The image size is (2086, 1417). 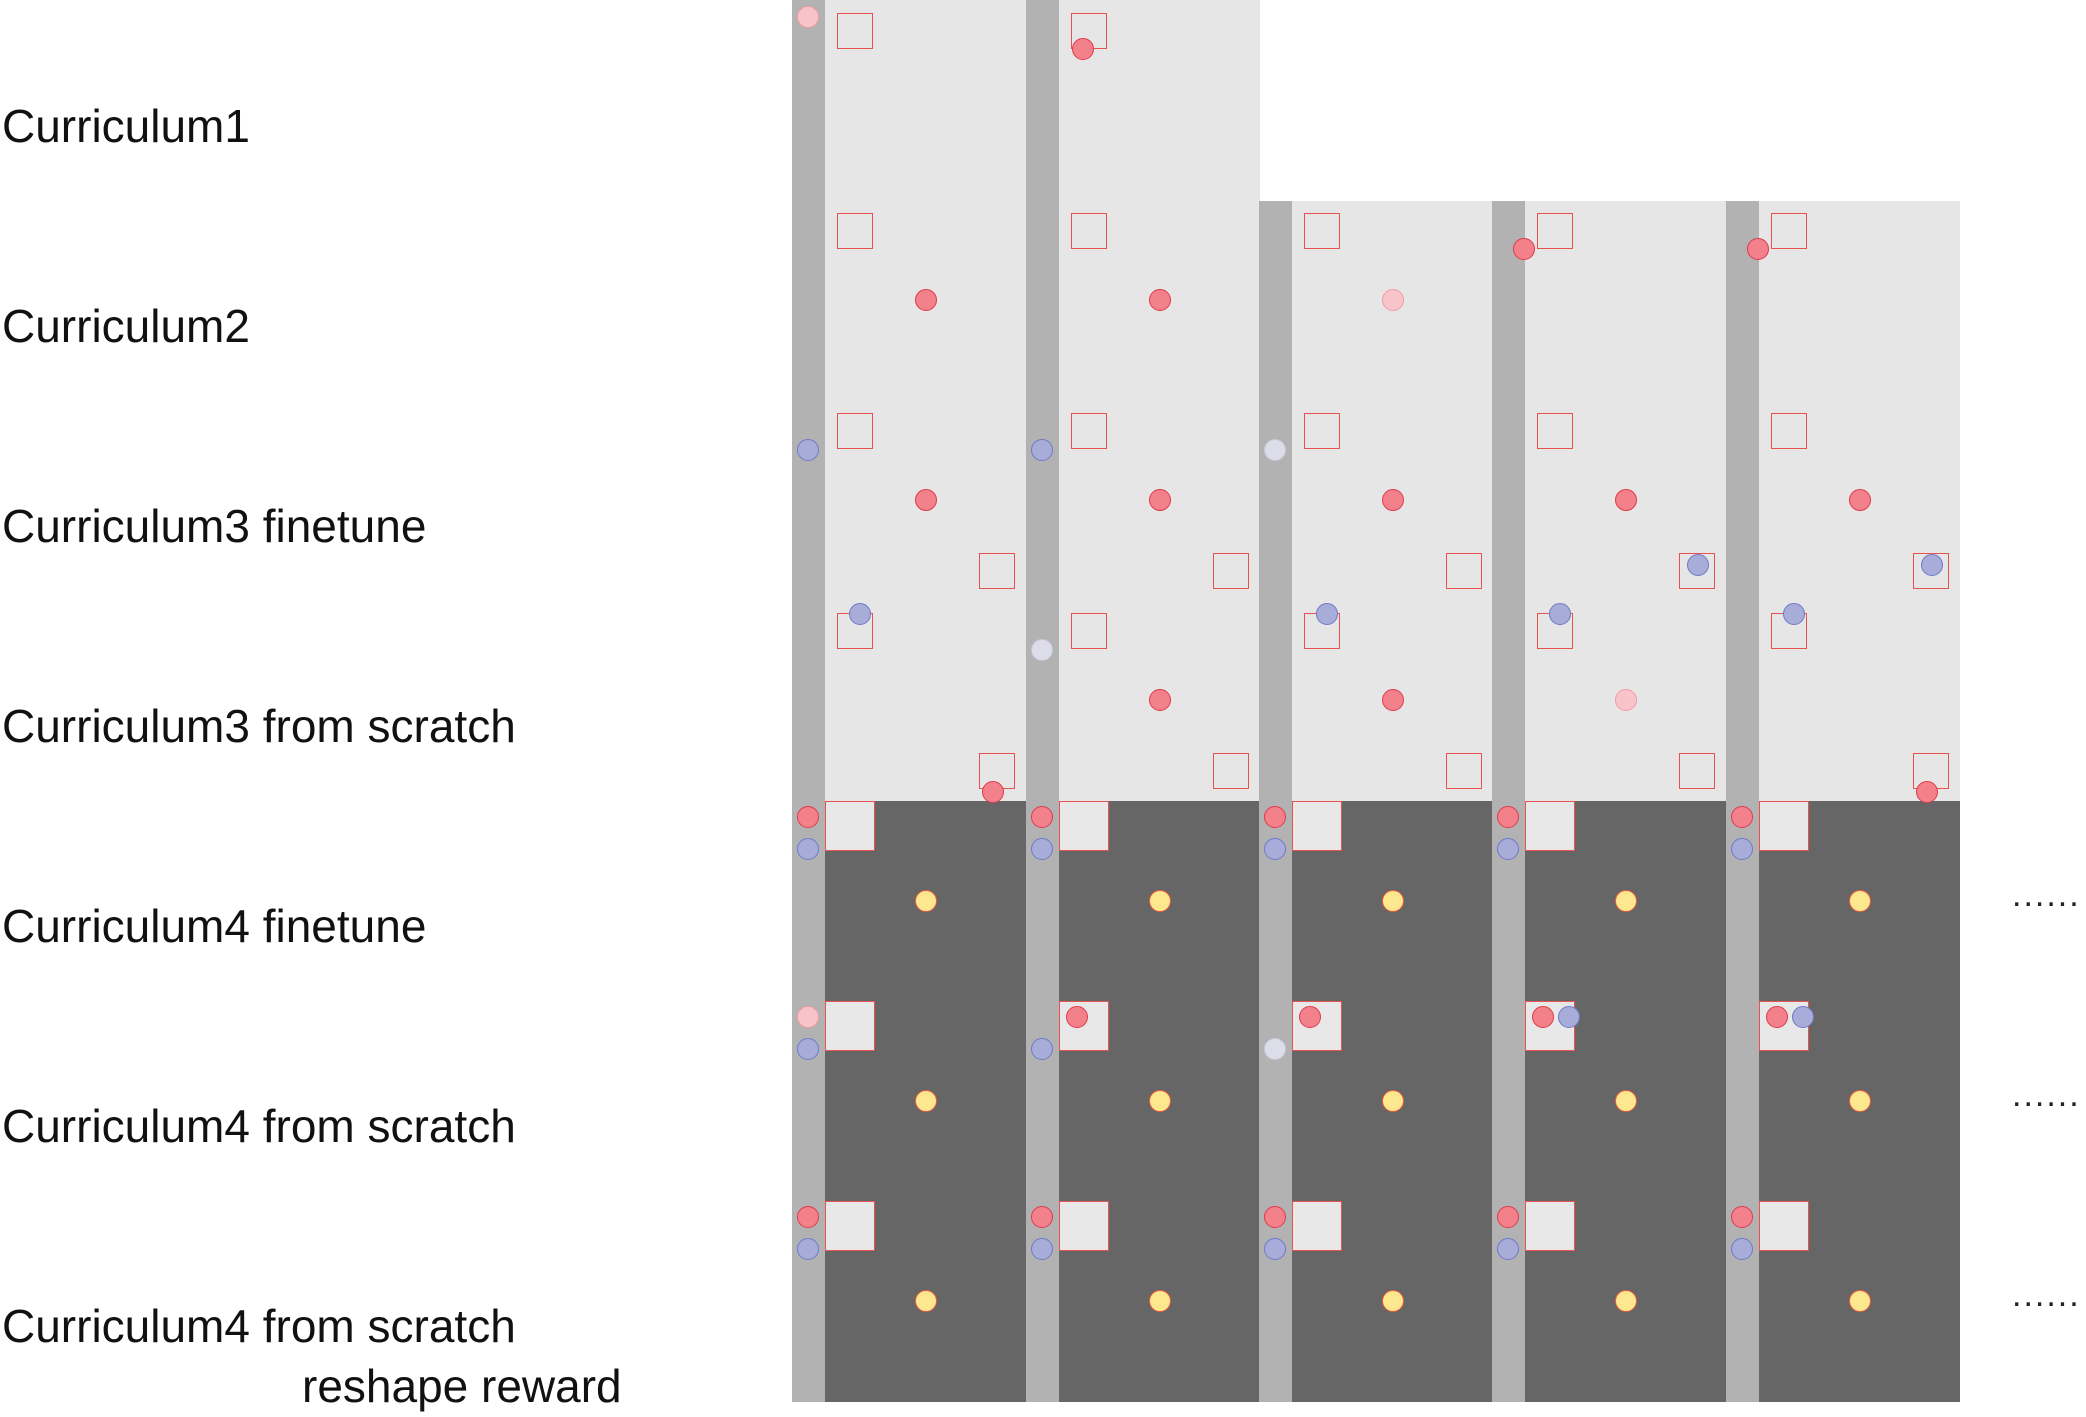 I want to click on row-label-curriculum3-from-scratch: Curriculum3 from scratch, so click(x=259, y=726).